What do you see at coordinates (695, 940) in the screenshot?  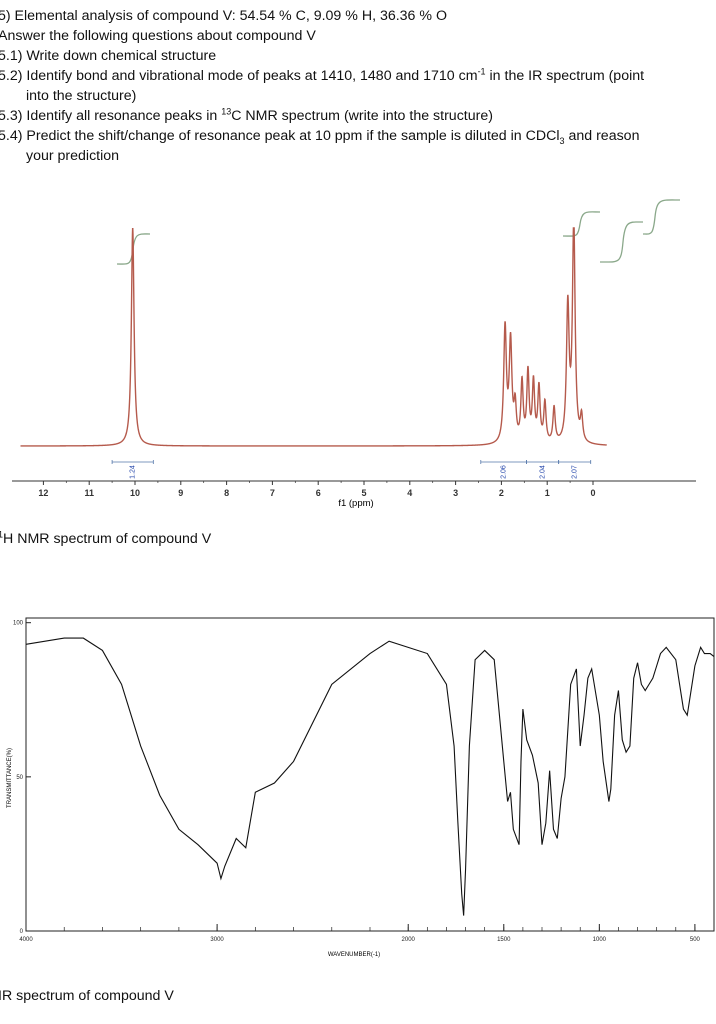 I see `ir-x-tick-label: 500` at bounding box center [695, 940].